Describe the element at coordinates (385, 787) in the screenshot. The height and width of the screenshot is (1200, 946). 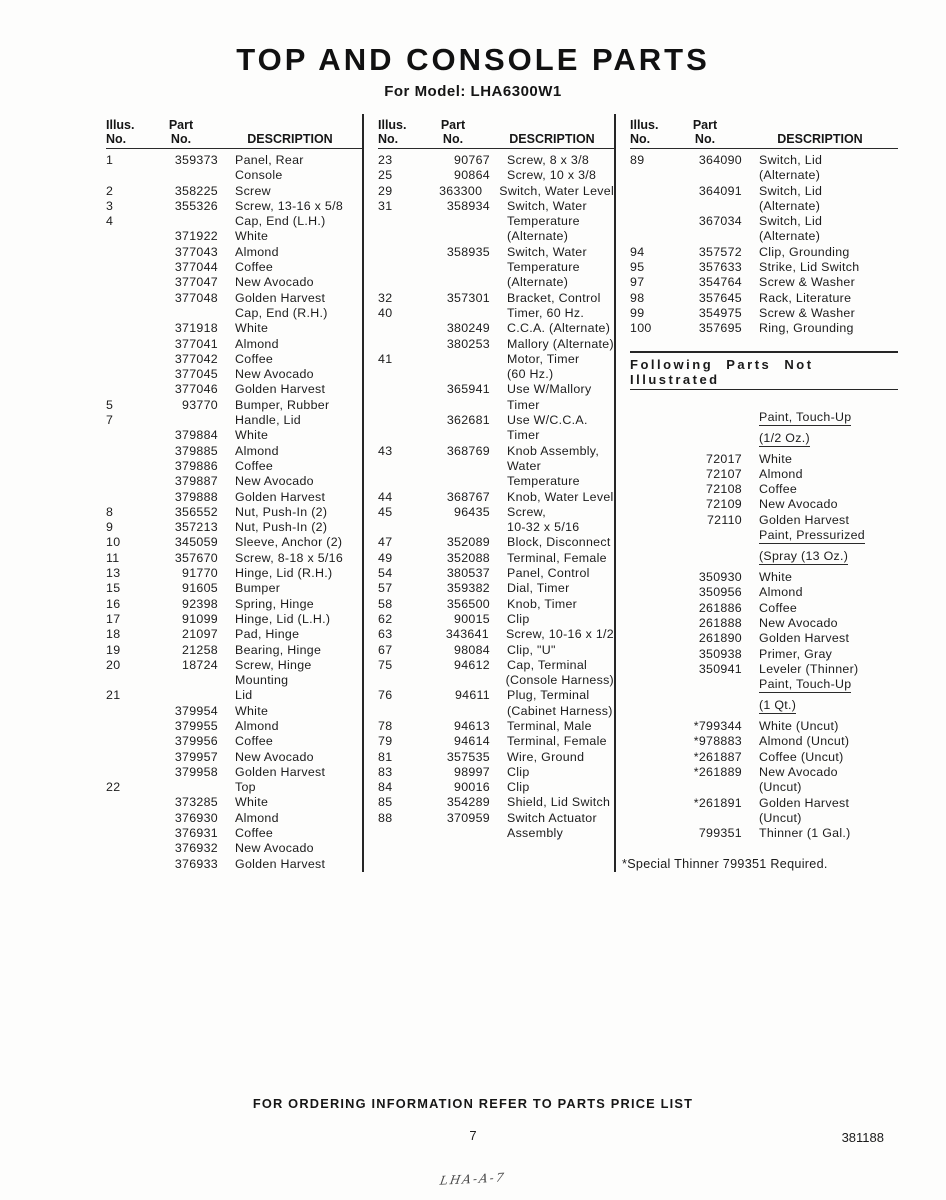
I see `illus-no: 84` at that location.